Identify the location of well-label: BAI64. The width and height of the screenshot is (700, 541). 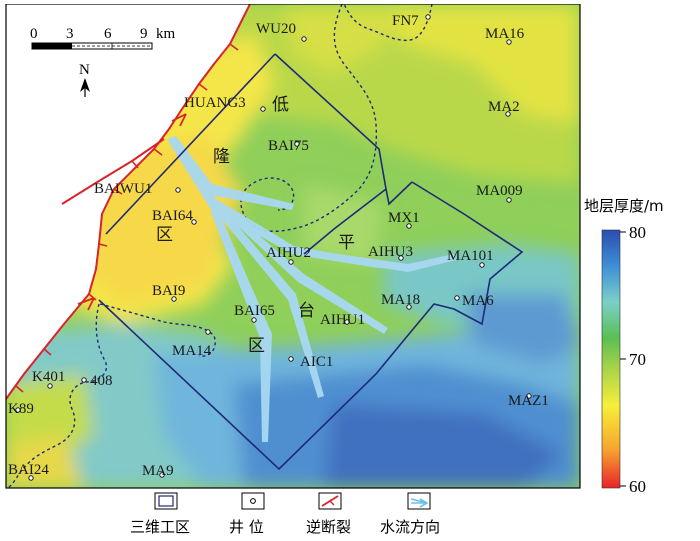
(172, 216).